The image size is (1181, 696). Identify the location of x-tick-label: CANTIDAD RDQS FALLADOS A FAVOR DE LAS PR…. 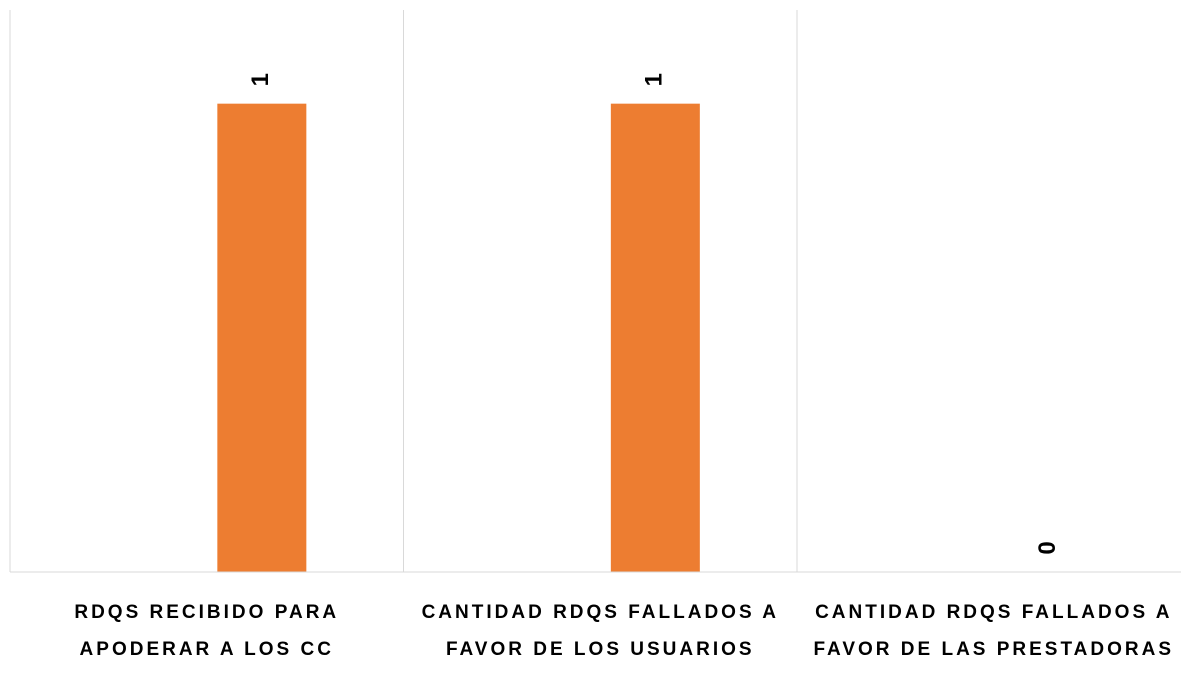
(994, 631).